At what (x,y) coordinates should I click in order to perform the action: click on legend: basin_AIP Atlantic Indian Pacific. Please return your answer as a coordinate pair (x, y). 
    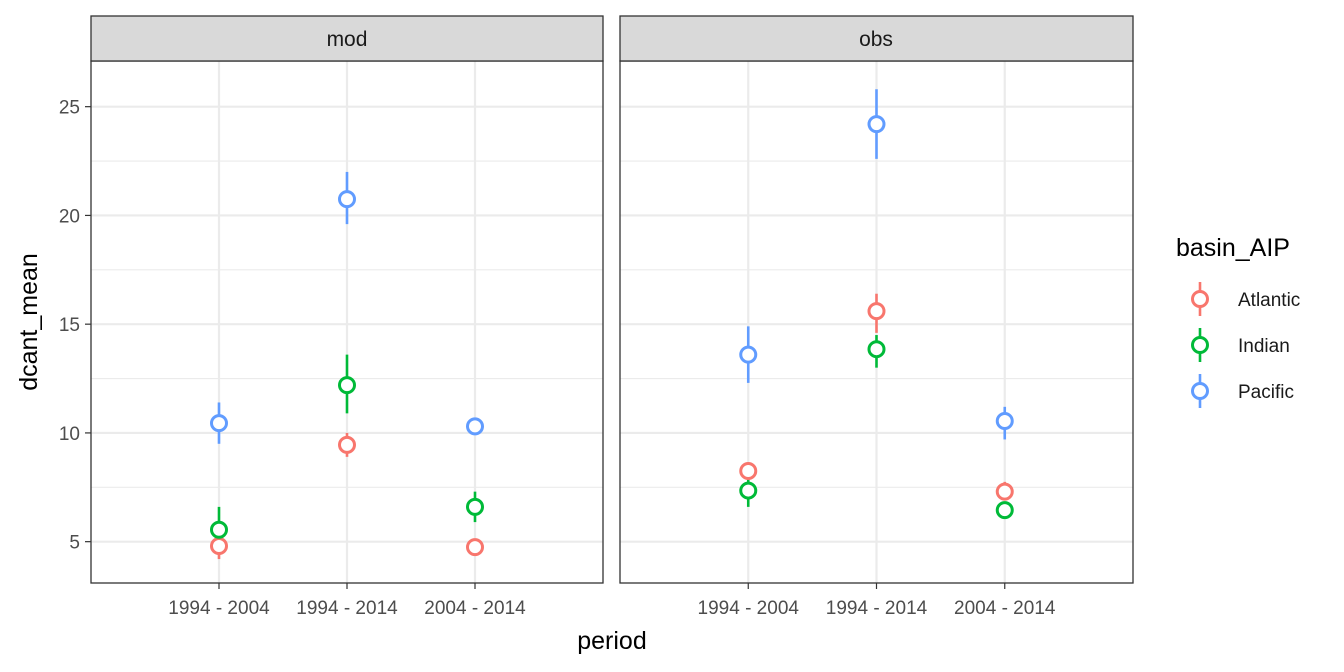
    Looking at the image, I should click on (1238, 321).